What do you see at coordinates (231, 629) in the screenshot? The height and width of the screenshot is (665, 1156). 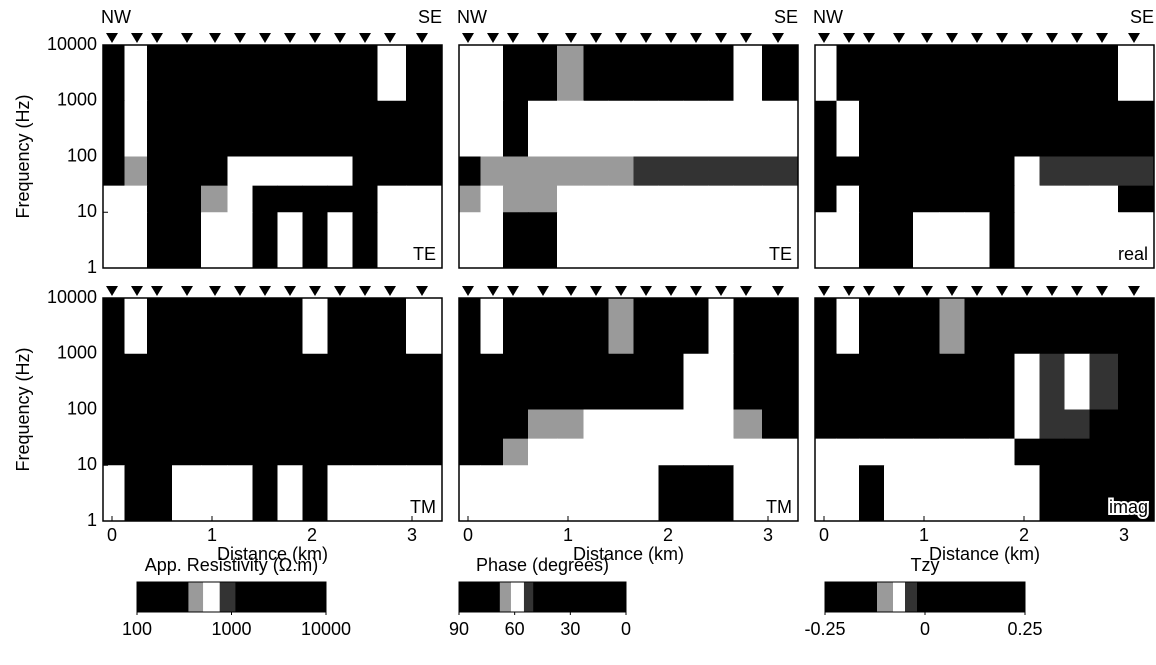 I see `colorbar-tick-label: 1000` at bounding box center [231, 629].